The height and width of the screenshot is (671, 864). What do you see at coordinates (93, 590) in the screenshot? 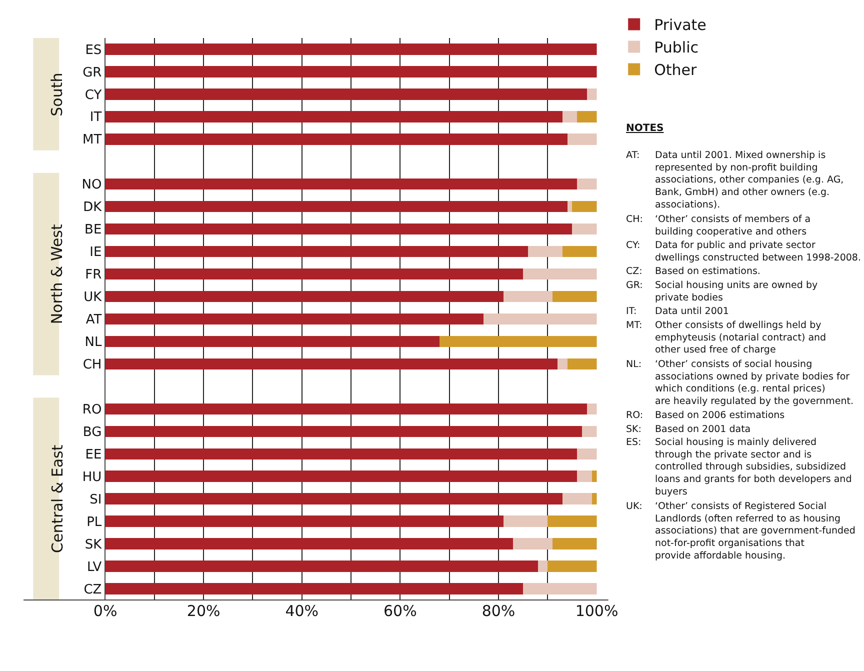
I see `y-tick-label: CZ` at bounding box center [93, 590].